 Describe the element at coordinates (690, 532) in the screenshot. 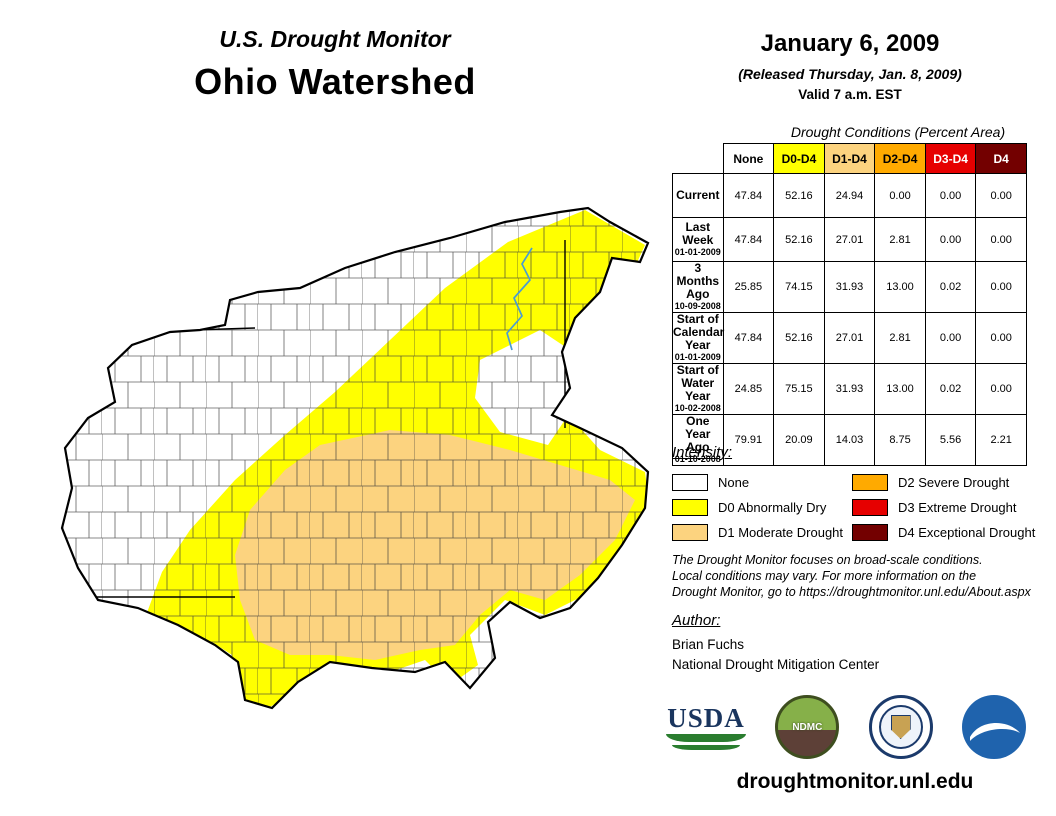

I see `legend-swatch-d1` at that location.